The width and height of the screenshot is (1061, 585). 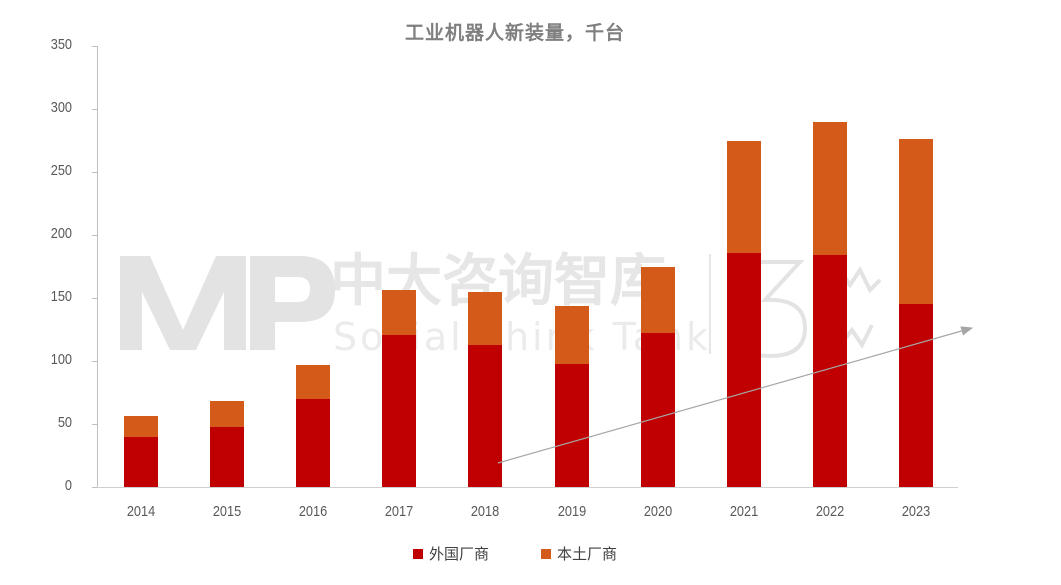 I want to click on bar-2023, so click(x=915, y=313).